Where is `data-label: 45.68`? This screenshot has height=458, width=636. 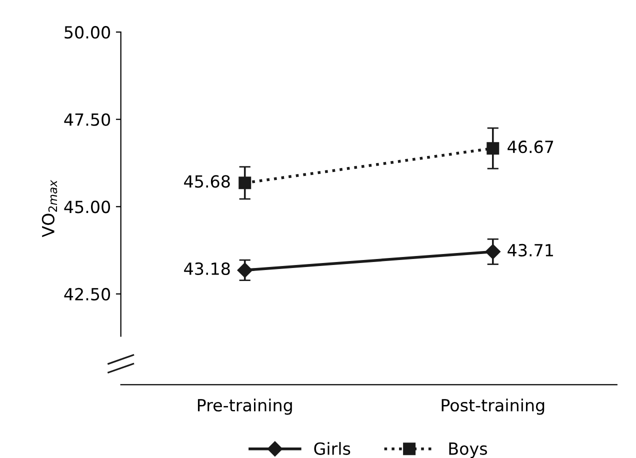
data-label: 45.68 is located at coordinates (207, 181).